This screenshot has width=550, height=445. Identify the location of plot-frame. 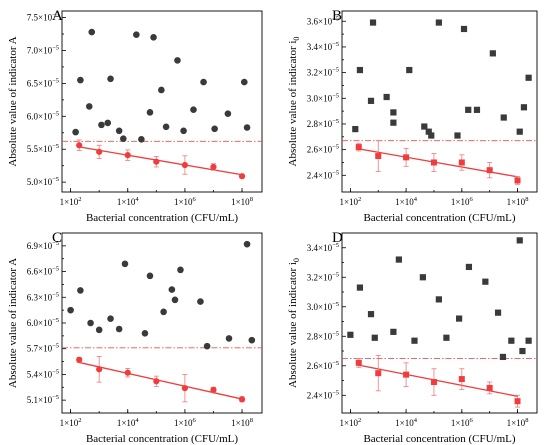
(439, 323).